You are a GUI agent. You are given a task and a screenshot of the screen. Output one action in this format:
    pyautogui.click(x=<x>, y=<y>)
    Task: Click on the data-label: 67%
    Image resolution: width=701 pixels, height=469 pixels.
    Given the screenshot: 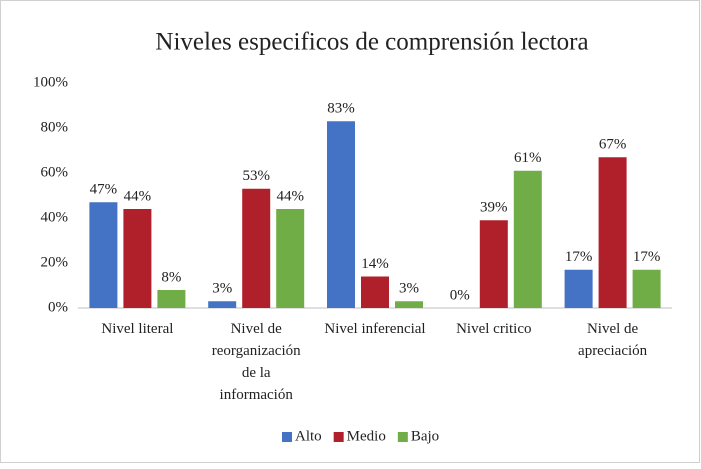 What is the action you would take?
    pyautogui.click(x=613, y=145)
    